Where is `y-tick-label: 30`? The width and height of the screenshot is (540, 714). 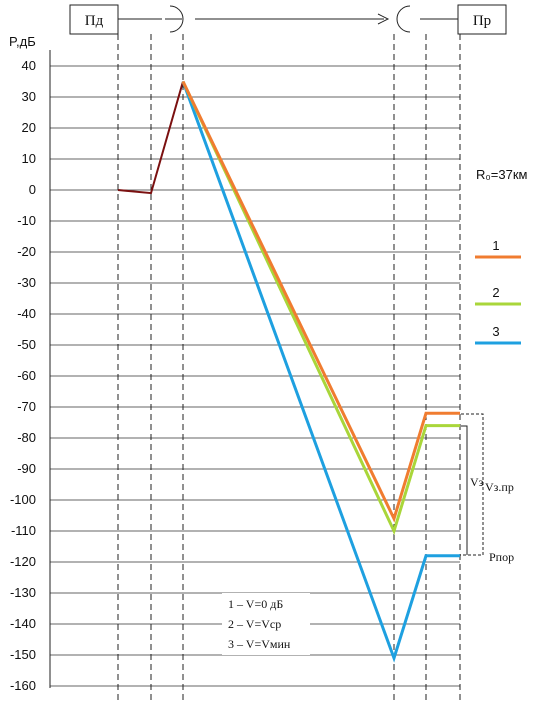 y-tick-label: 30 is located at coordinates (29, 96).